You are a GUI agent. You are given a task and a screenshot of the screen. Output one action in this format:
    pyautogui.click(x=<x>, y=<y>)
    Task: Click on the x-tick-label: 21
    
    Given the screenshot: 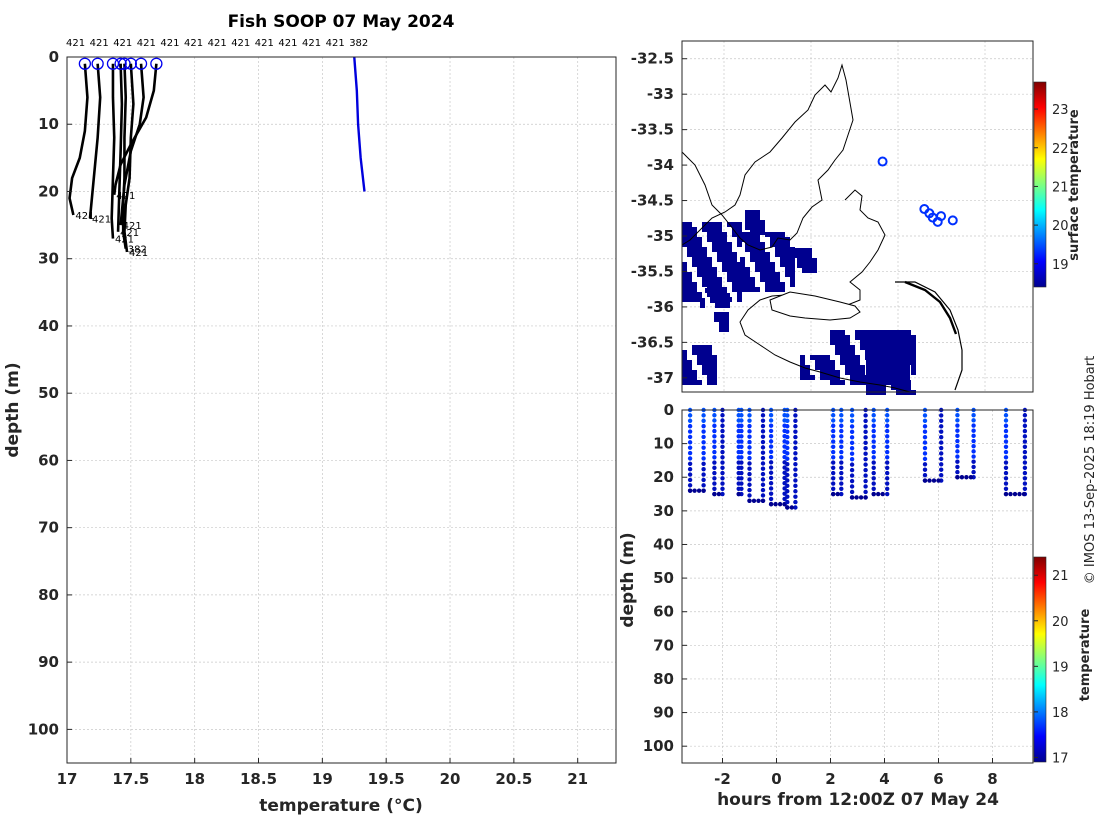 What is the action you would take?
    pyautogui.click(x=577, y=779)
    